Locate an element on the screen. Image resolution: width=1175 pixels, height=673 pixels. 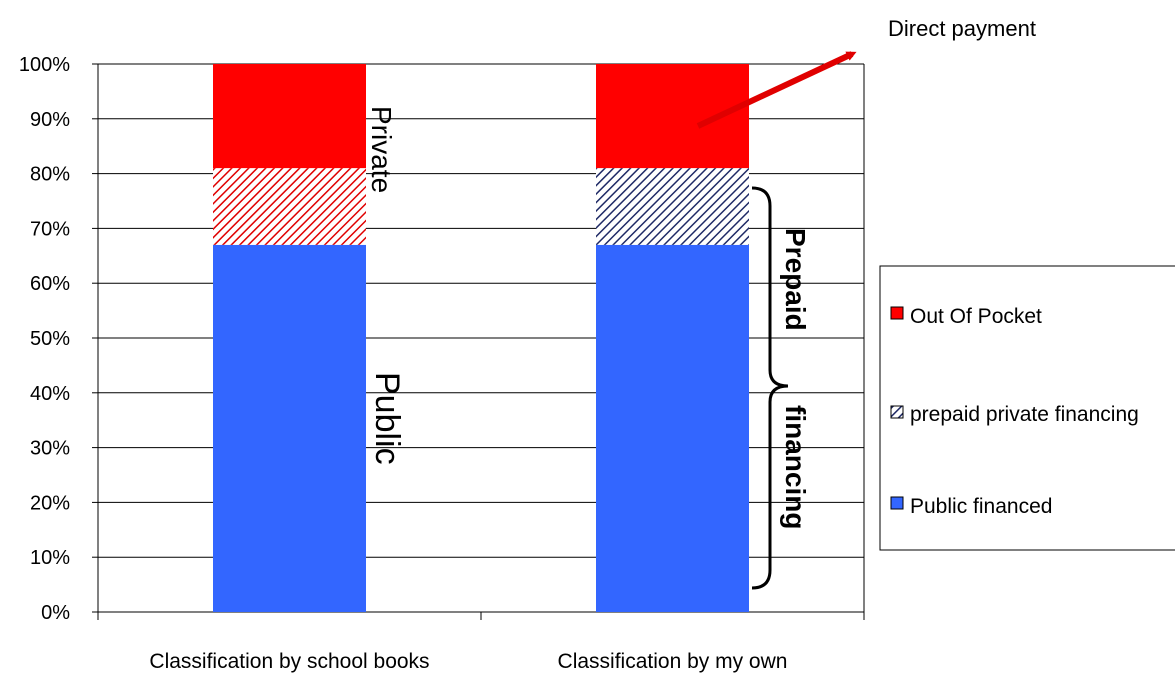
financing-annotation: financing is located at coordinates (795, 467).